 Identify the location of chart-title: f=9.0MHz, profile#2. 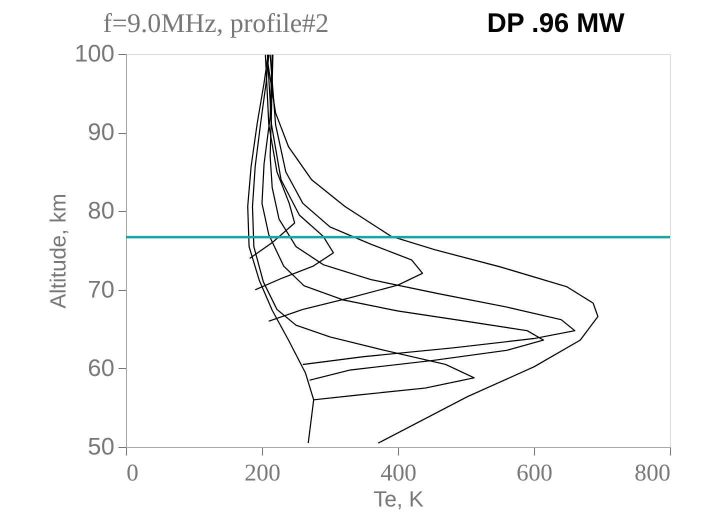
(216, 23).